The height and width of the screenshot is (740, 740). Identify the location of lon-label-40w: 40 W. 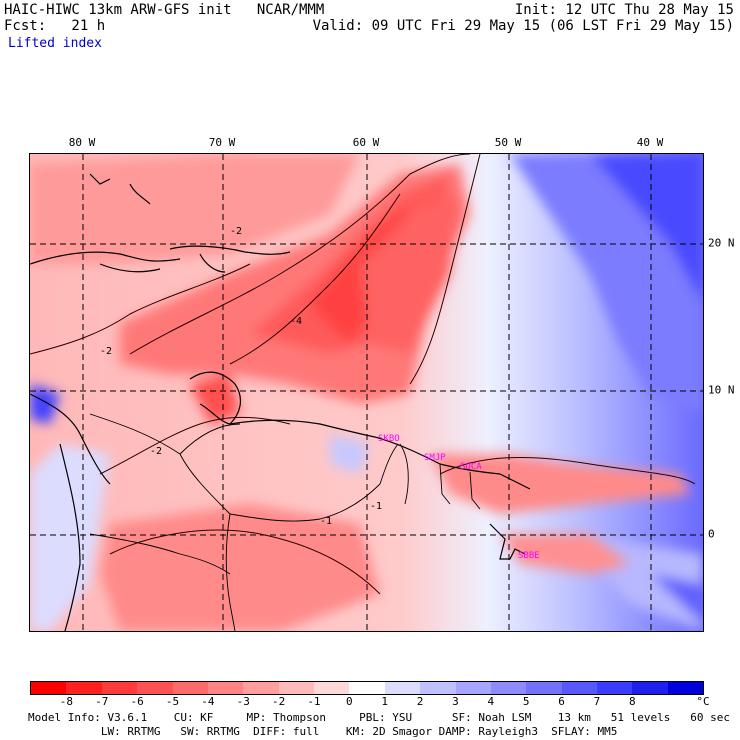
(650, 142).